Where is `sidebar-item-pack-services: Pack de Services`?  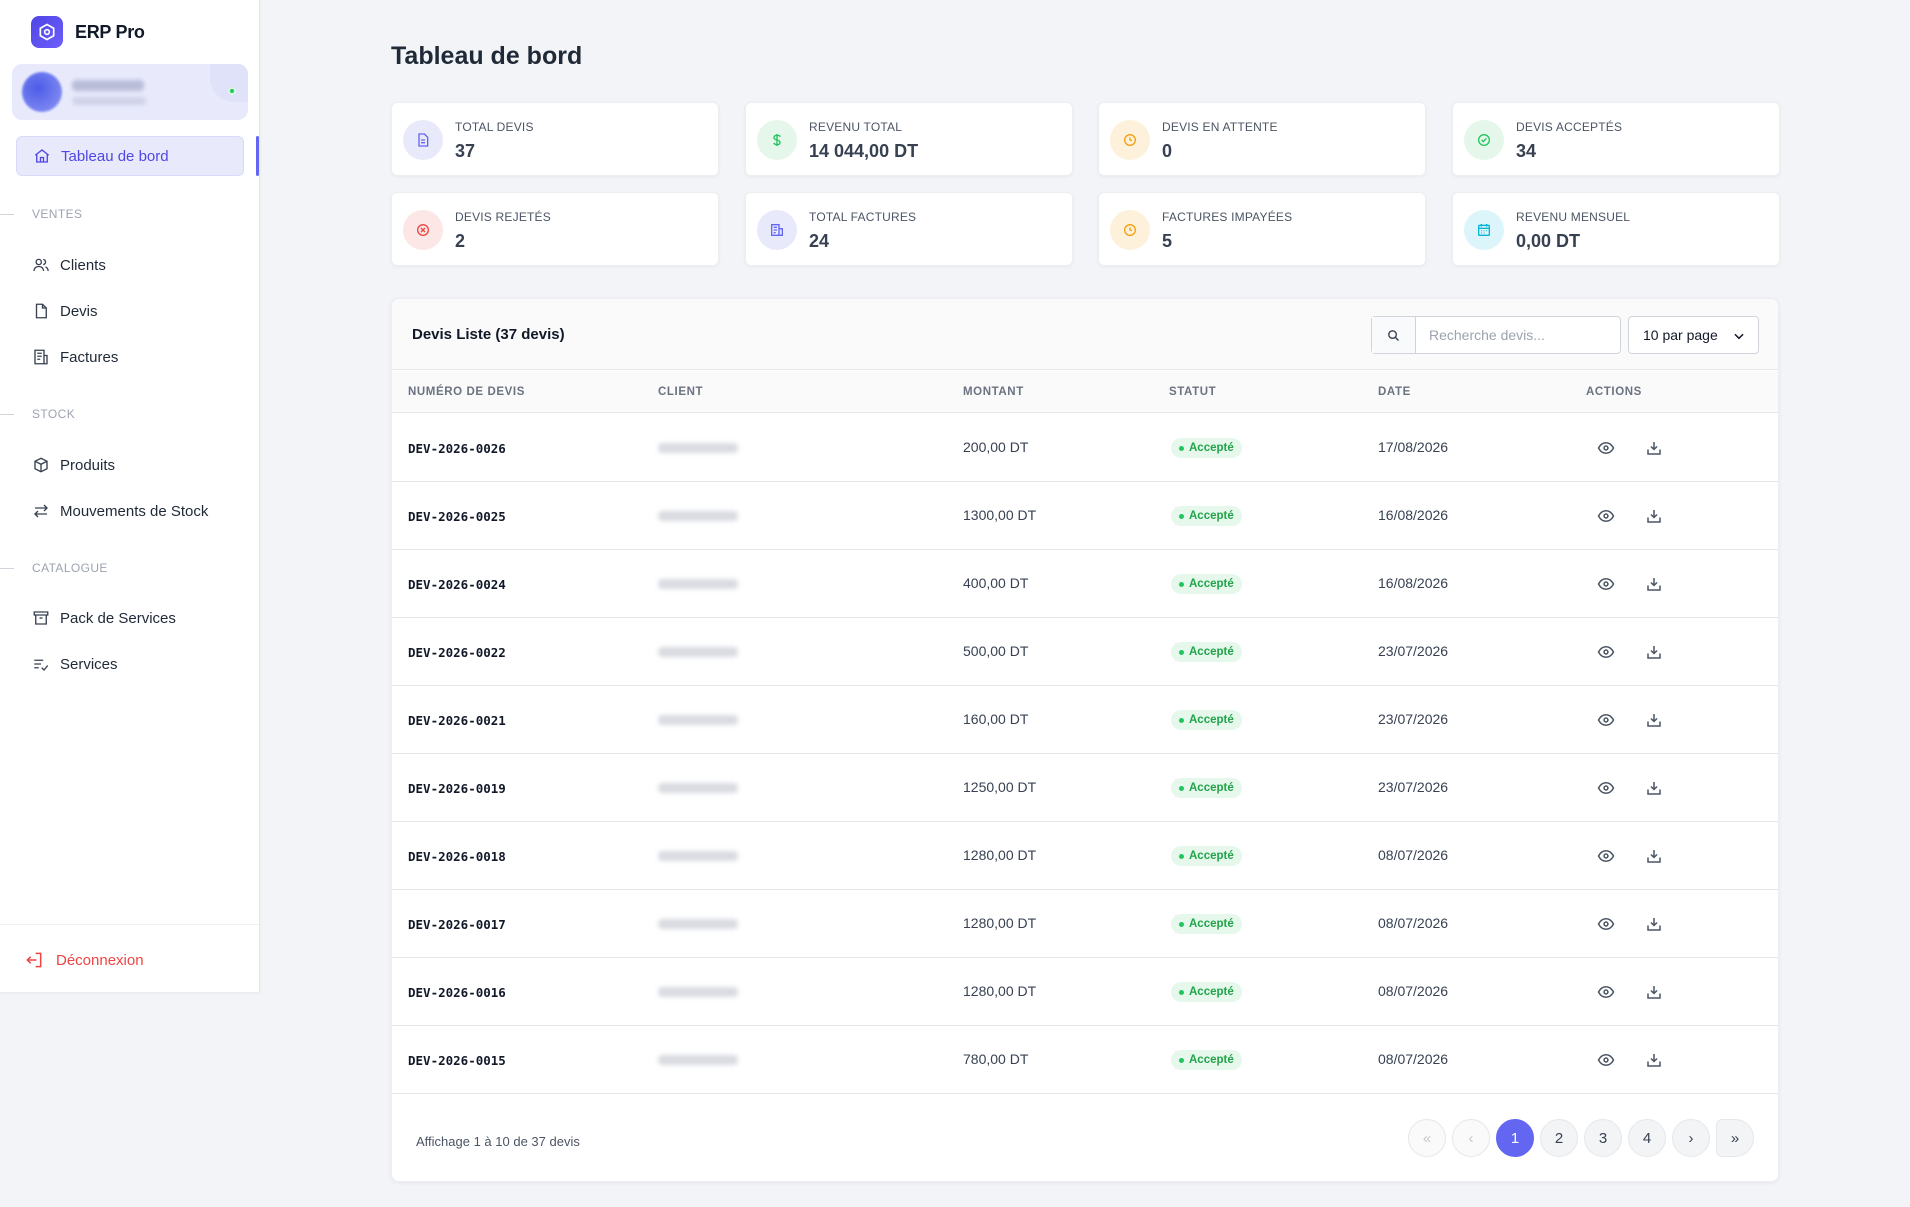
sidebar-item-pack-services: Pack de Services is located at coordinates (130, 618).